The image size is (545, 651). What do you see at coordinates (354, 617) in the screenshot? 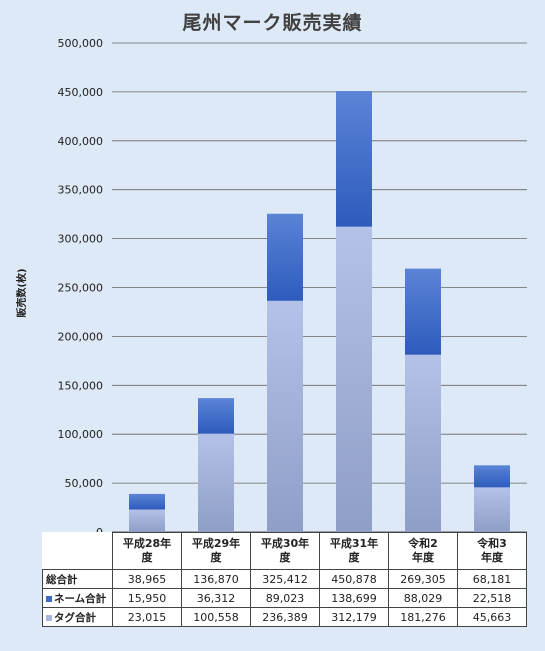
I see `table-cell: 312,179` at bounding box center [354, 617].